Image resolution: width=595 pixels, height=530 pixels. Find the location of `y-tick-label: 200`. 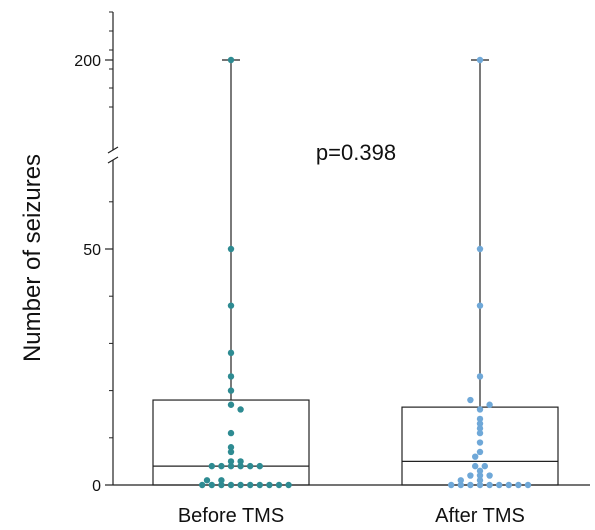

y-tick-label: 200 is located at coordinates (87, 61).